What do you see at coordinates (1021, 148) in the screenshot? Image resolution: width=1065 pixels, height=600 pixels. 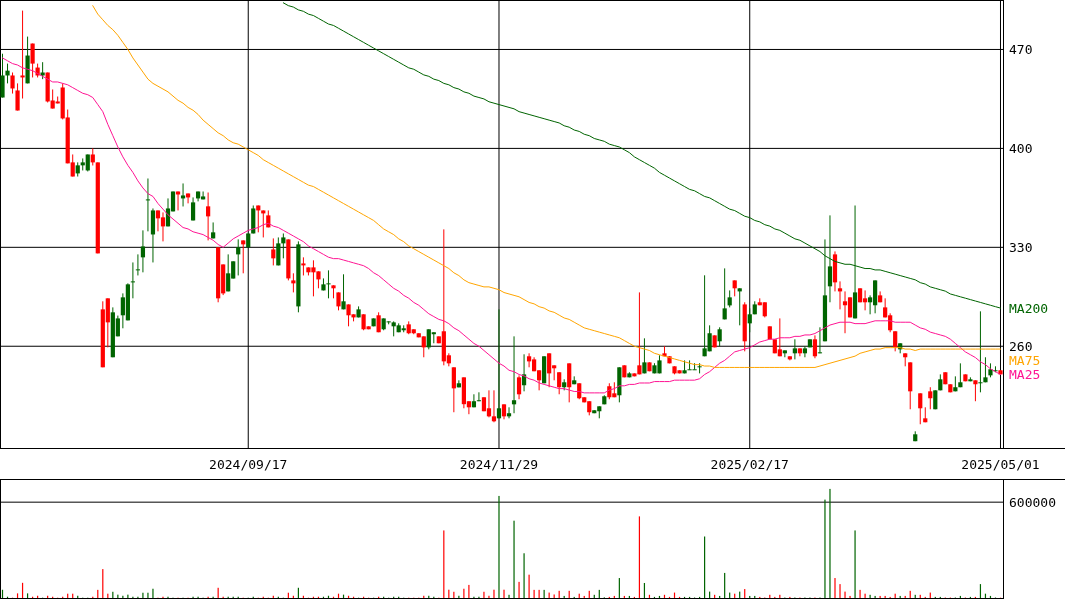 I see `y-tick-label: 400` at bounding box center [1021, 148].